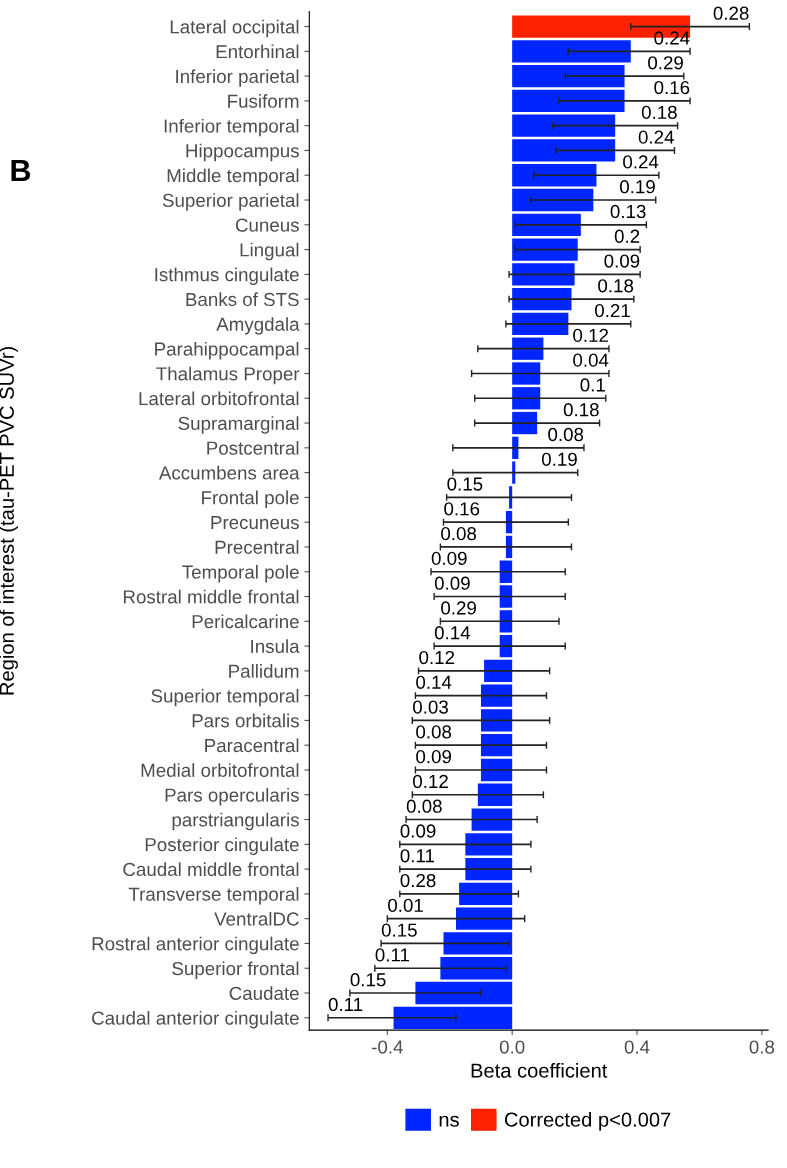 This screenshot has height=1168, width=787. Describe the element at coordinates (237, 78) in the screenshot. I see `y-tick-label: Inferior parietal` at that location.